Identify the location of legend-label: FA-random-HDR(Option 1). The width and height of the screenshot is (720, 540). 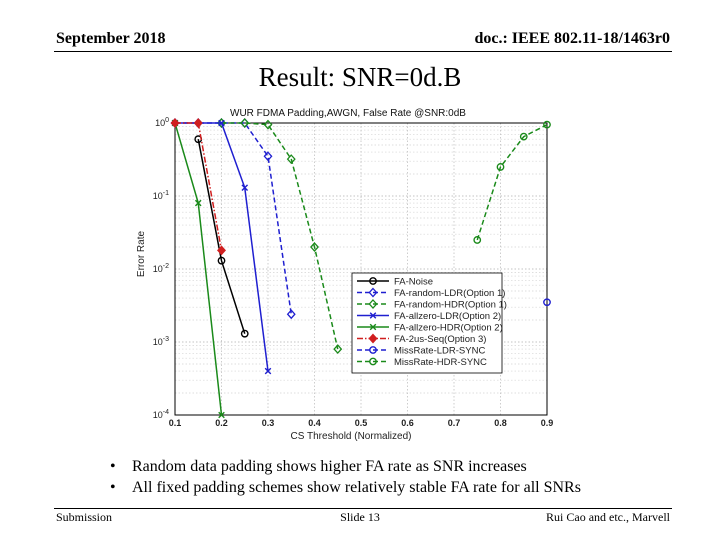
(450, 305).